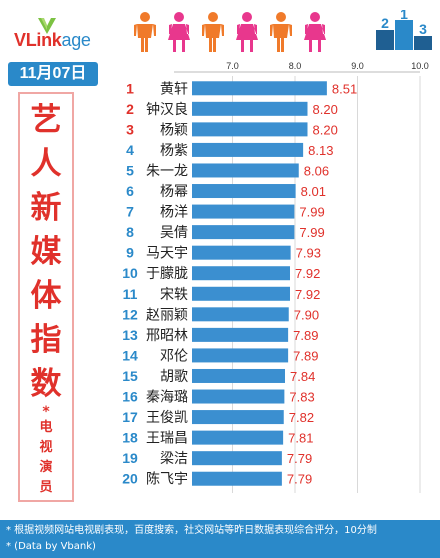 Image resolution: width=440 pixels, height=558 pixels. Describe the element at coordinates (174, 88) in the screenshot. I see `artist-name-label: 黄轩` at that location.